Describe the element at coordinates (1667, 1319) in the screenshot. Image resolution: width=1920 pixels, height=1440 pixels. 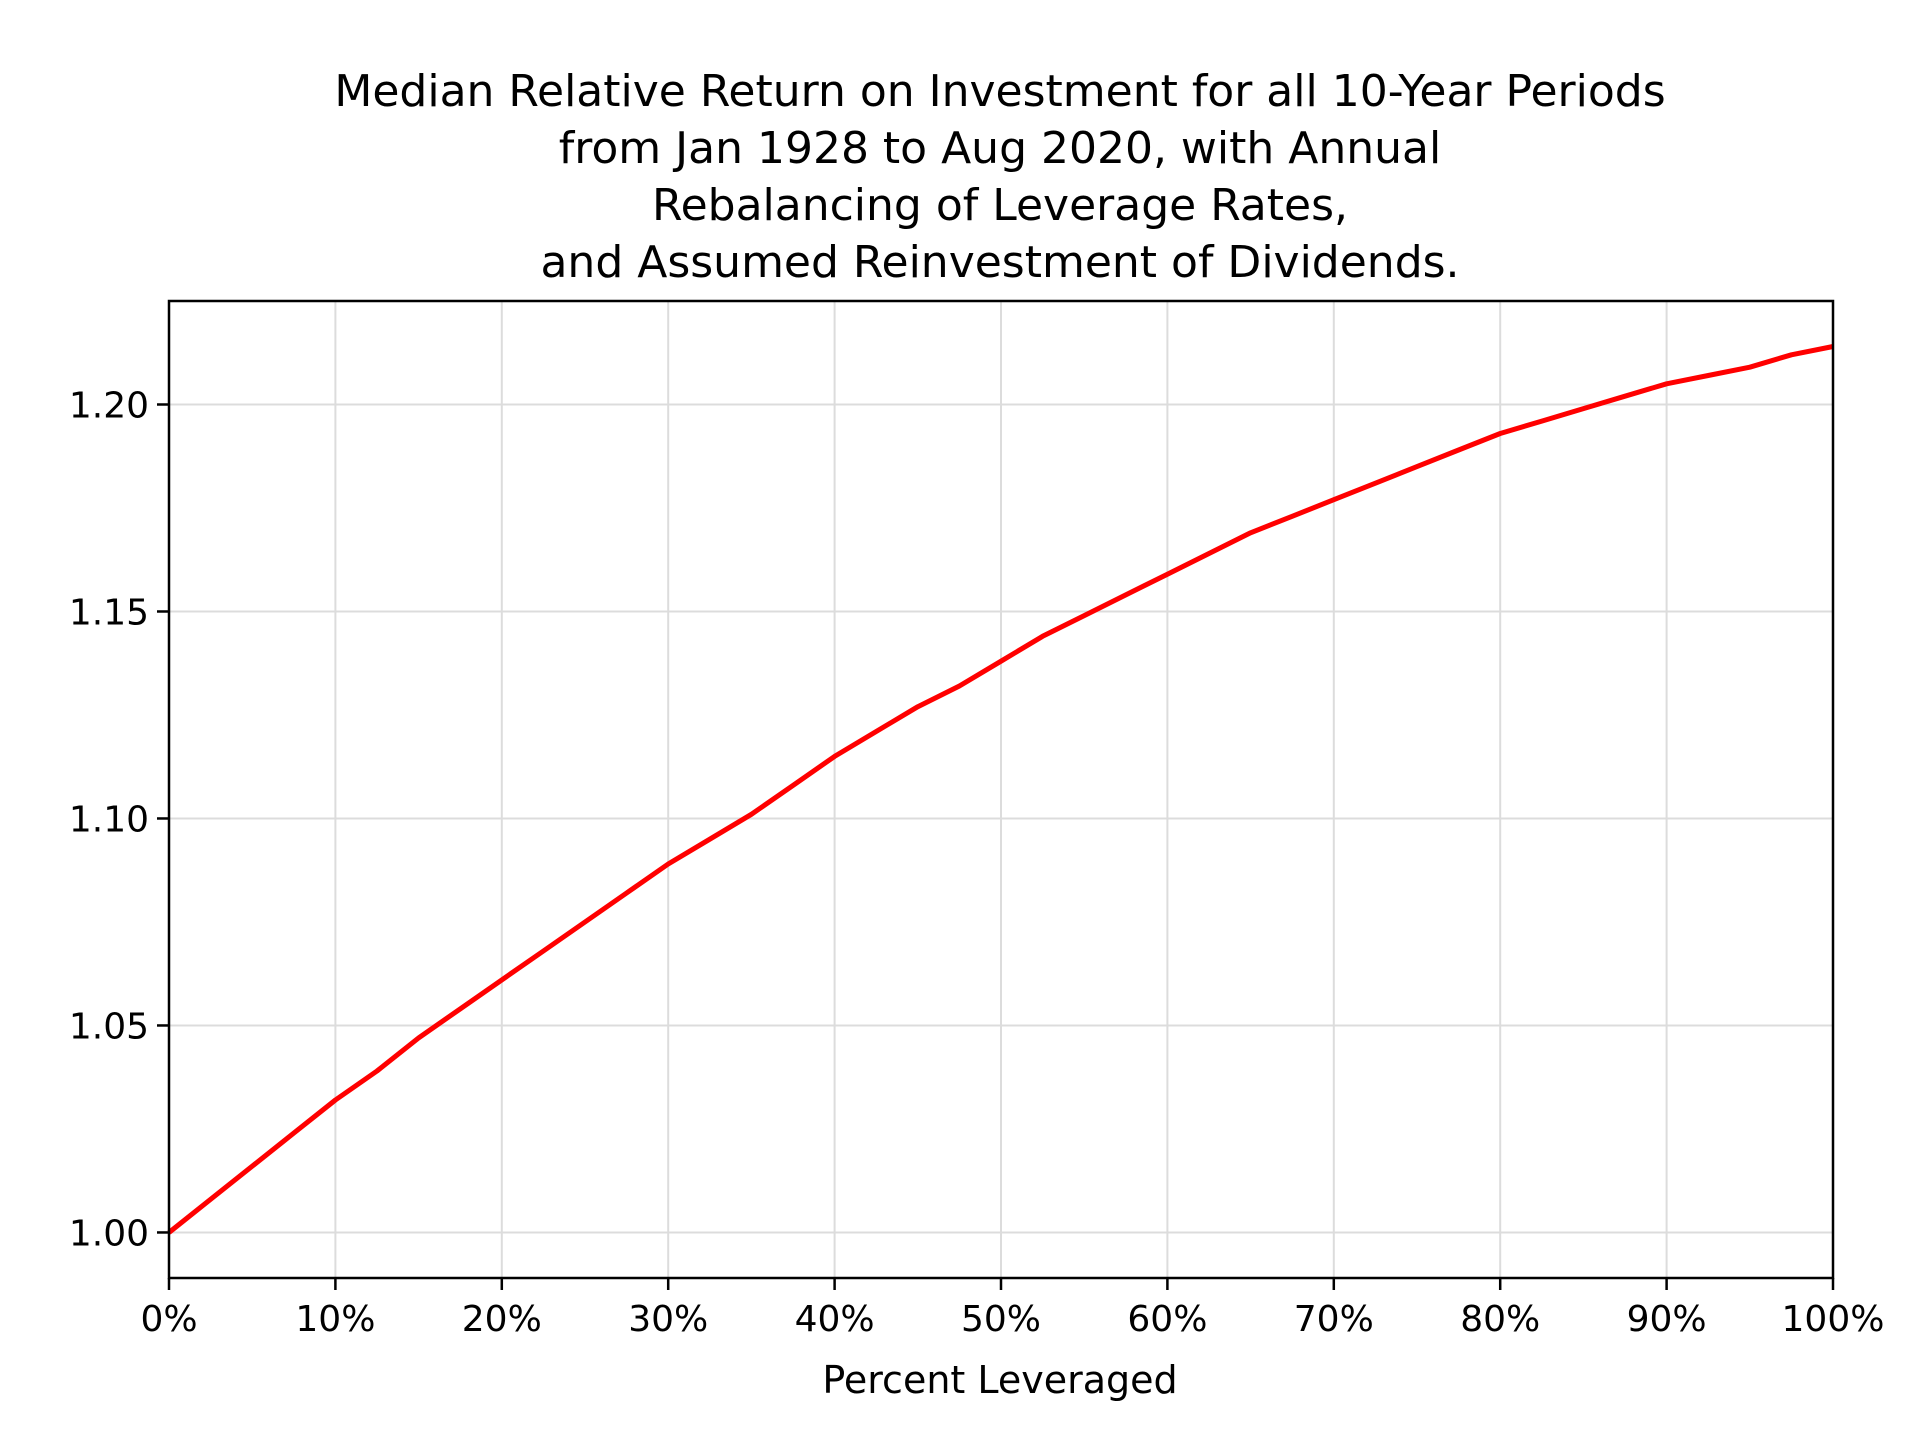
I see `x-tick-label: 90%` at that location.